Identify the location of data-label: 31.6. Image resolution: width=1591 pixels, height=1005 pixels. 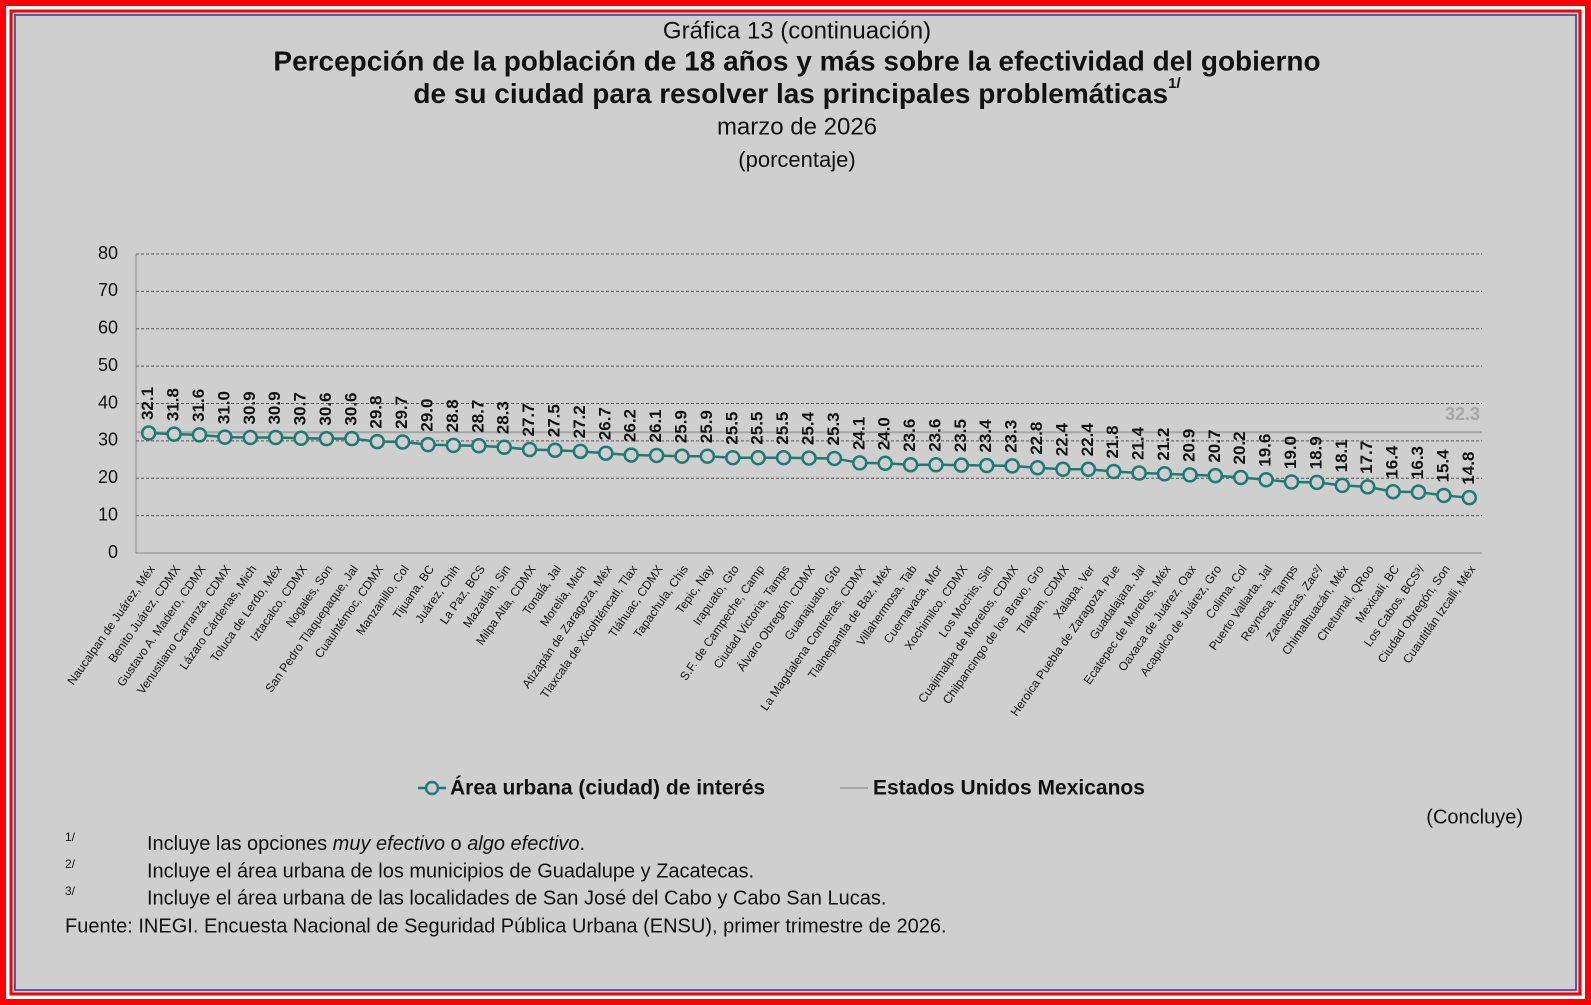
(198, 405).